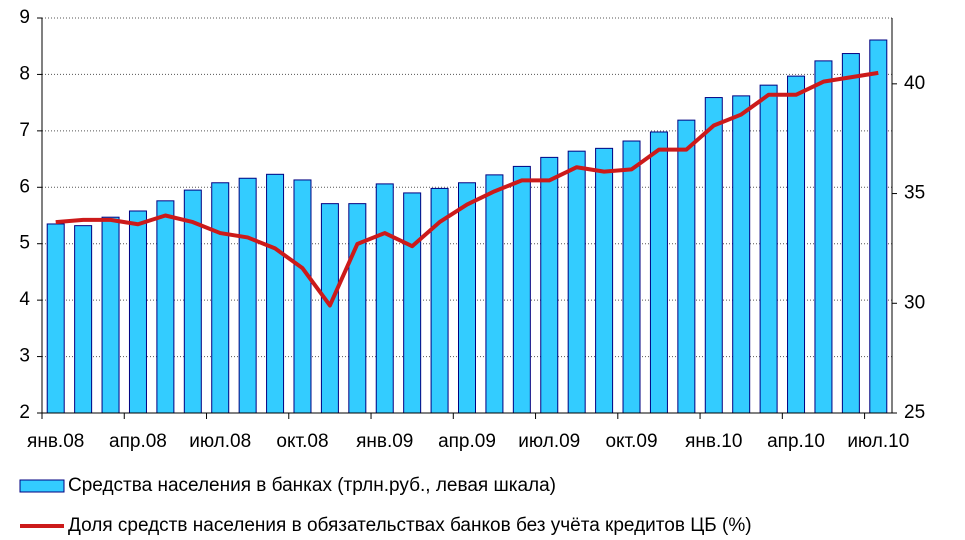 The image size is (965, 540). What do you see at coordinates (24, 299) in the screenshot?
I see `y-tick-label: 4` at bounding box center [24, 299].